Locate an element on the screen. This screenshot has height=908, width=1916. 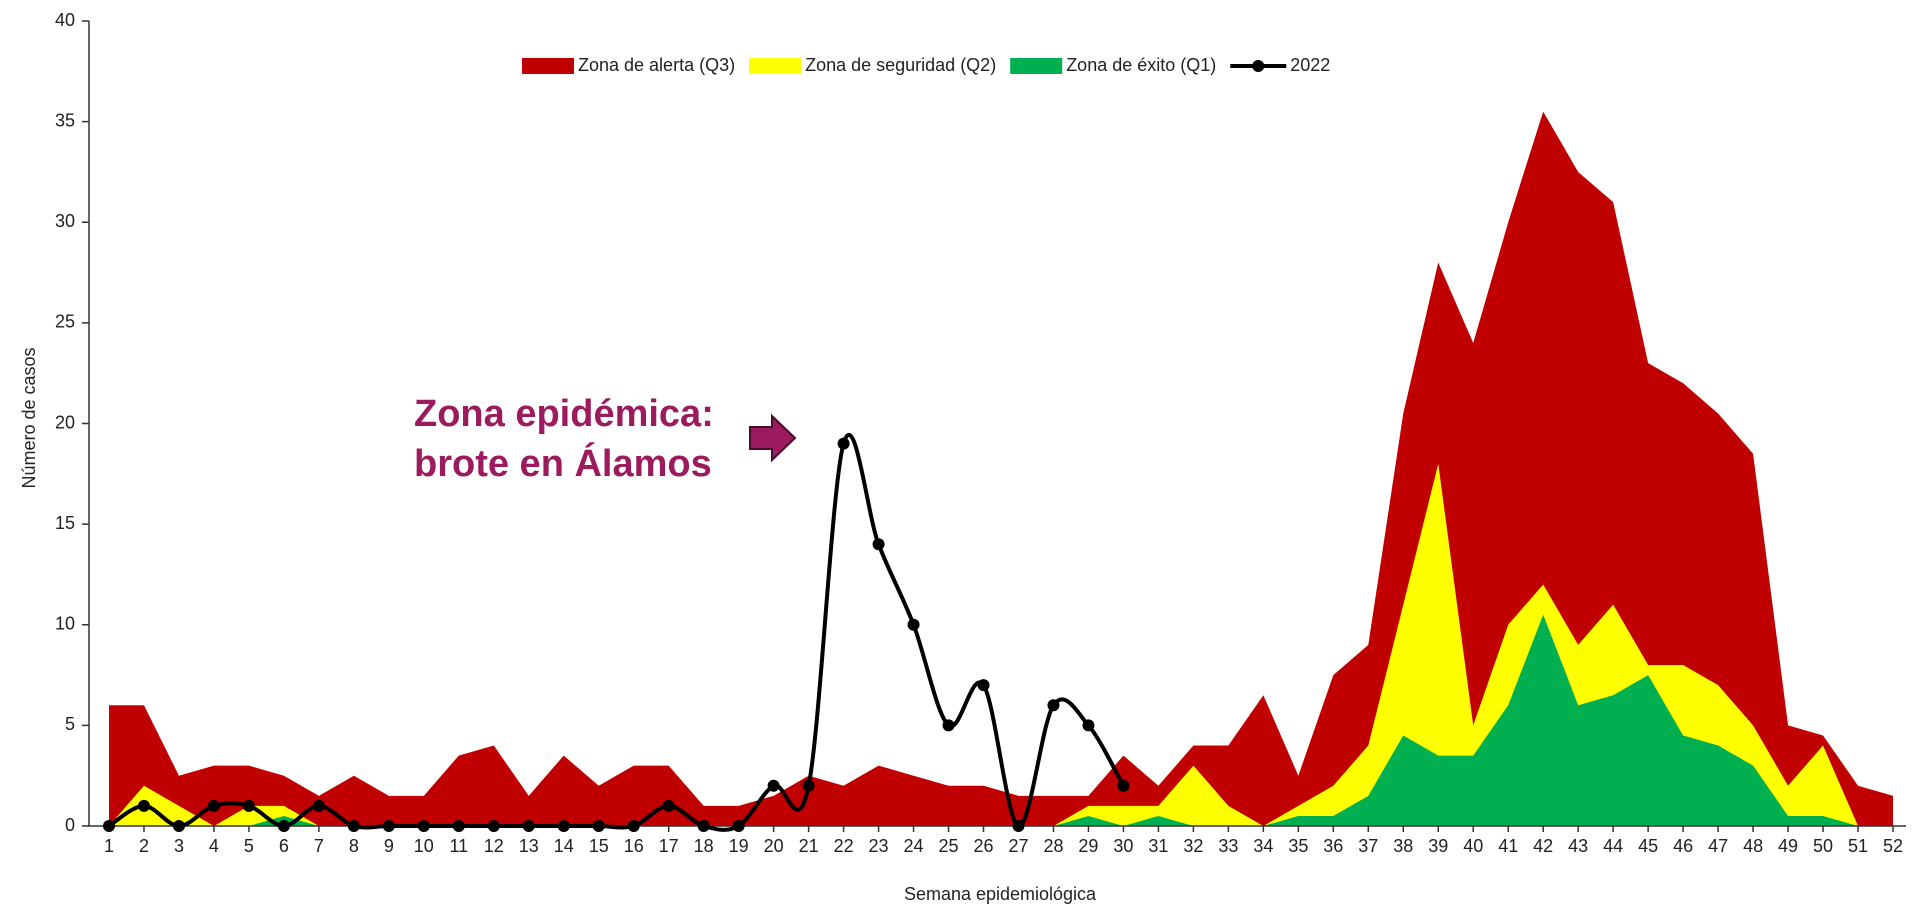
annotation: brote en Álamos is located at coordinates (563, 463).